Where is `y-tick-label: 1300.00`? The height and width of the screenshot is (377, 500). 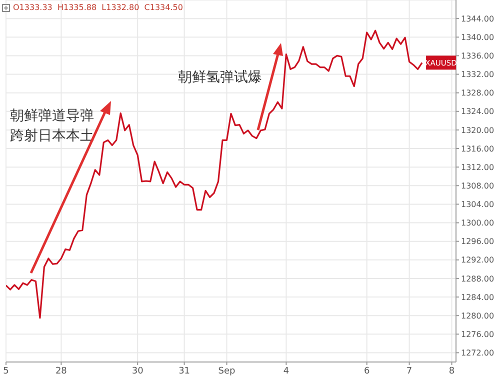
y-tick-label: 1300.00 is located at coordinates (477, 223).